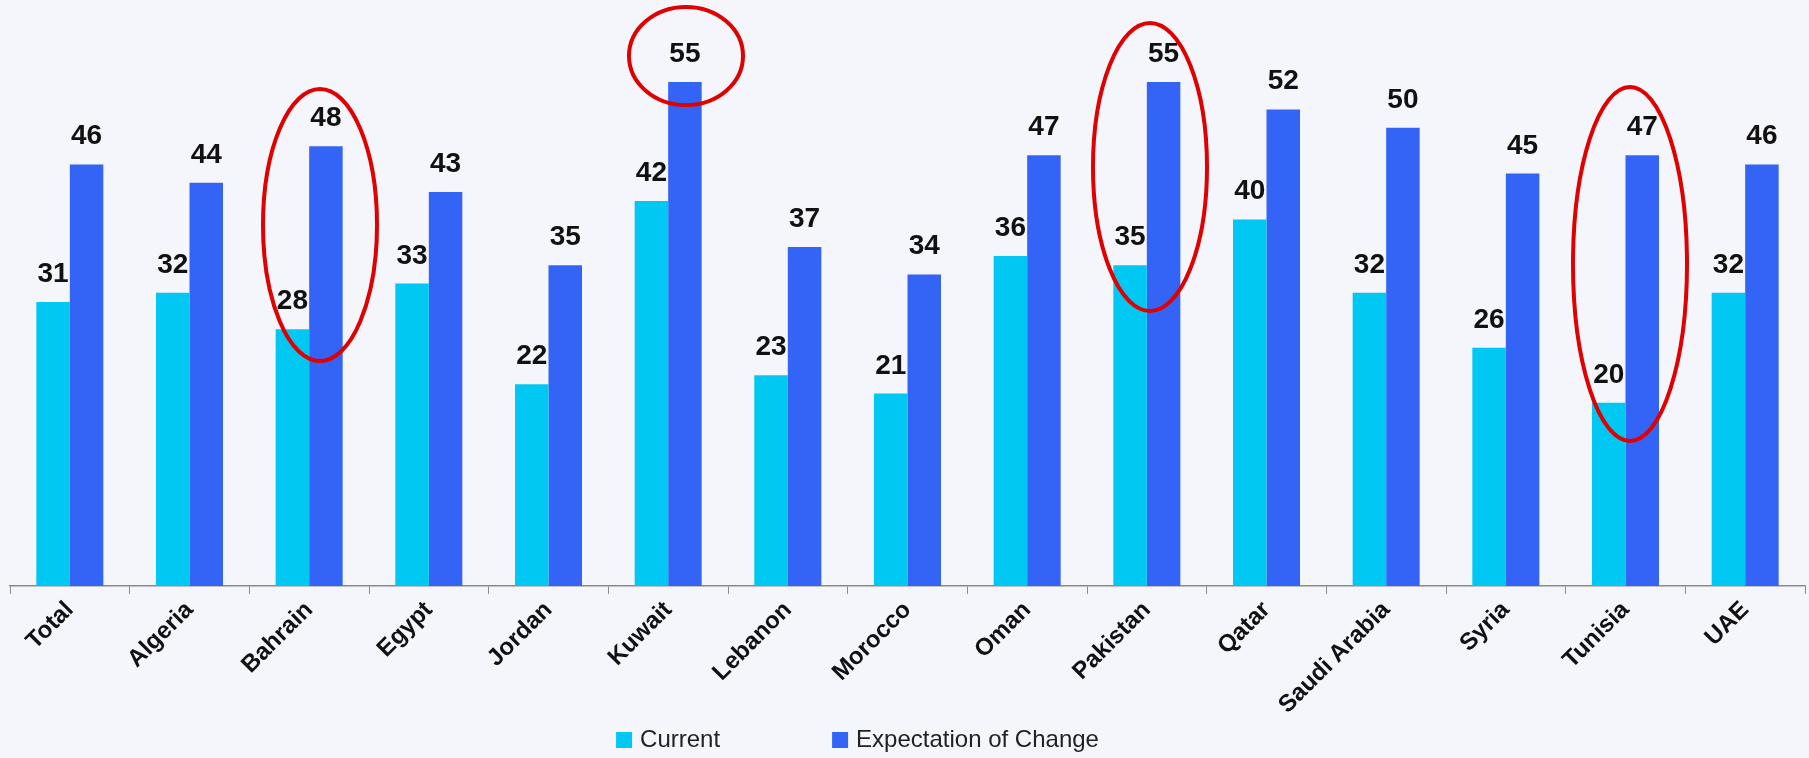 This screenshot has height=758, width=1809. I want to click on data-label: 33, so click(412, 254).